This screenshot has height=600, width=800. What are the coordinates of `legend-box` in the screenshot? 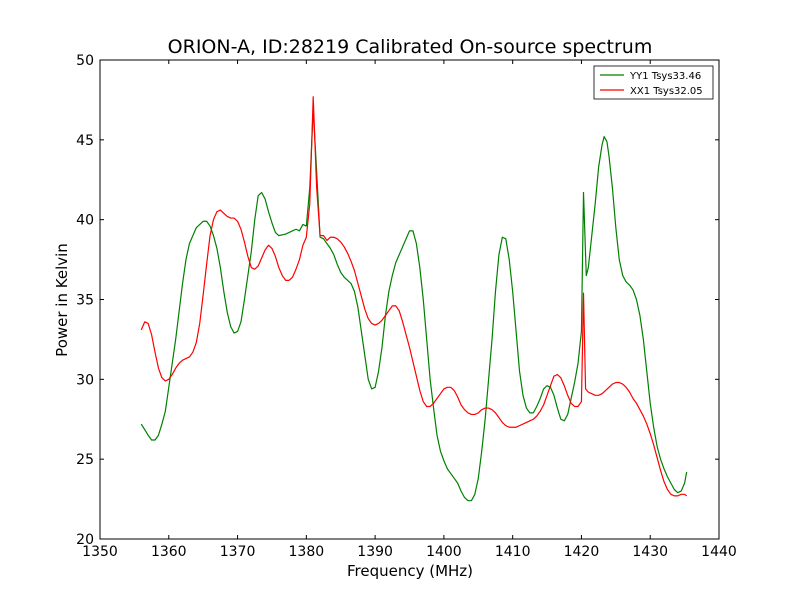 It's located at (653, 82).